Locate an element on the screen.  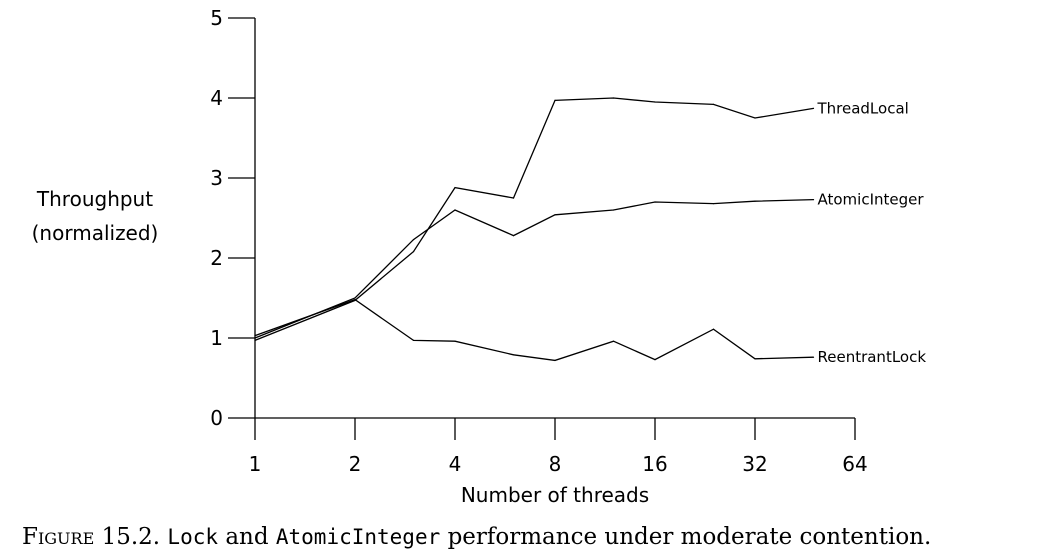
x-axis-ticks: 1 2 4 8 16 32 64 is located at coordinates (558, 447).